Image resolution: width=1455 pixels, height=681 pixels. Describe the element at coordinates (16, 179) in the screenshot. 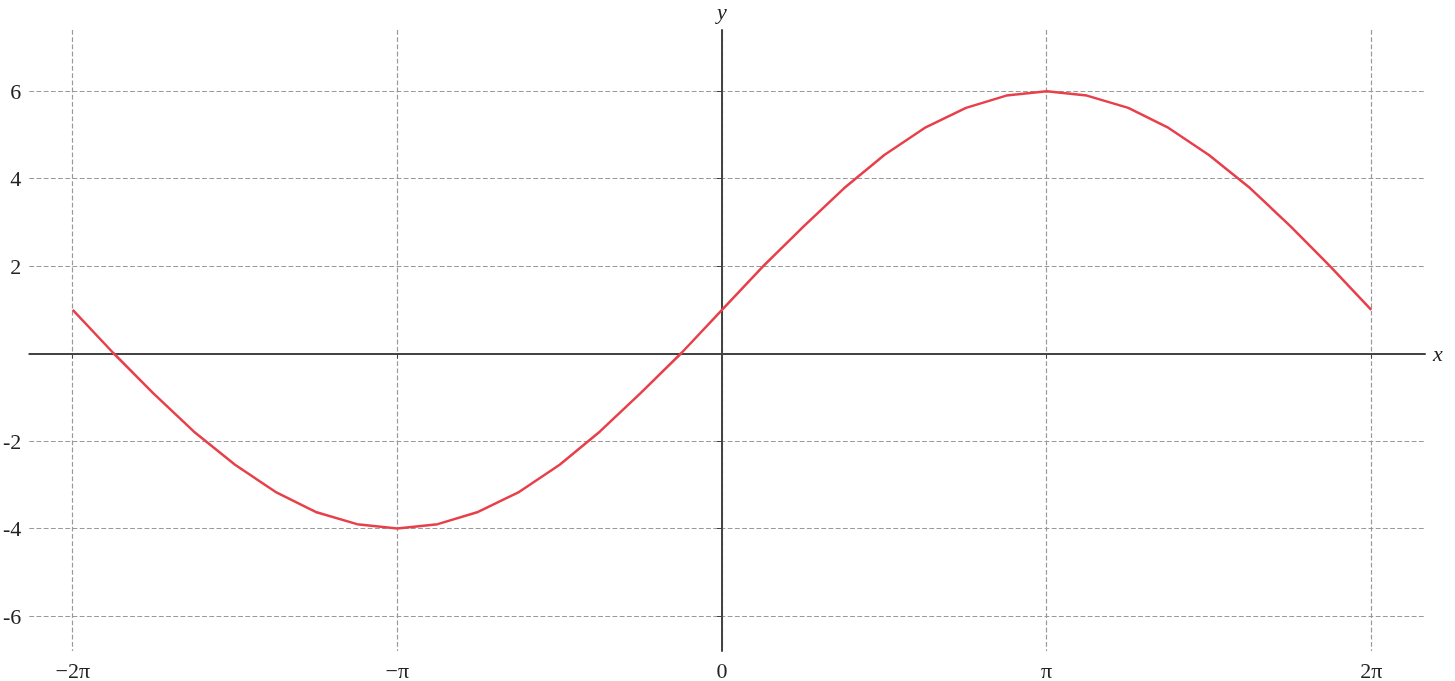

I see `y-tick-label: 4` at that location.